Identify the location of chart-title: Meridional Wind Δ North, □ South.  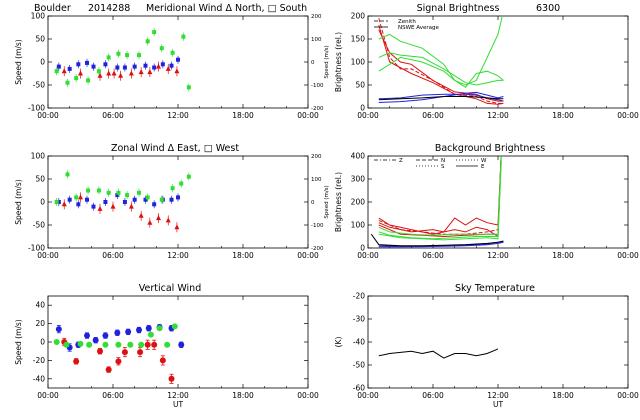
(226, 8).